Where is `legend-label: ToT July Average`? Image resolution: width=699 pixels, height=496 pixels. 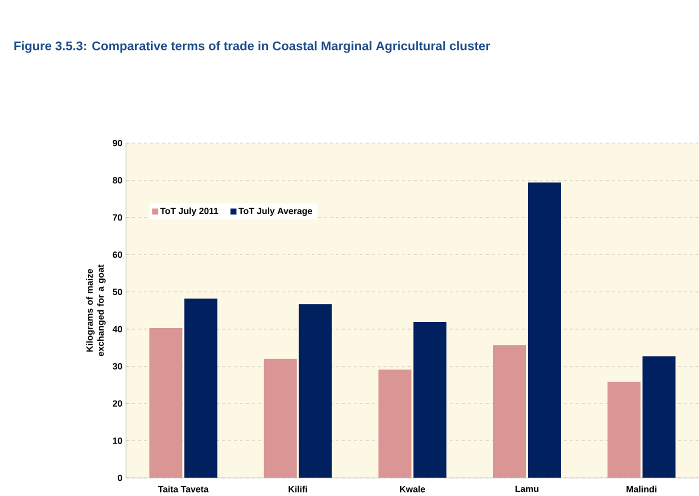
legend-label: ToT July Average is located at coordinates (275, 212).